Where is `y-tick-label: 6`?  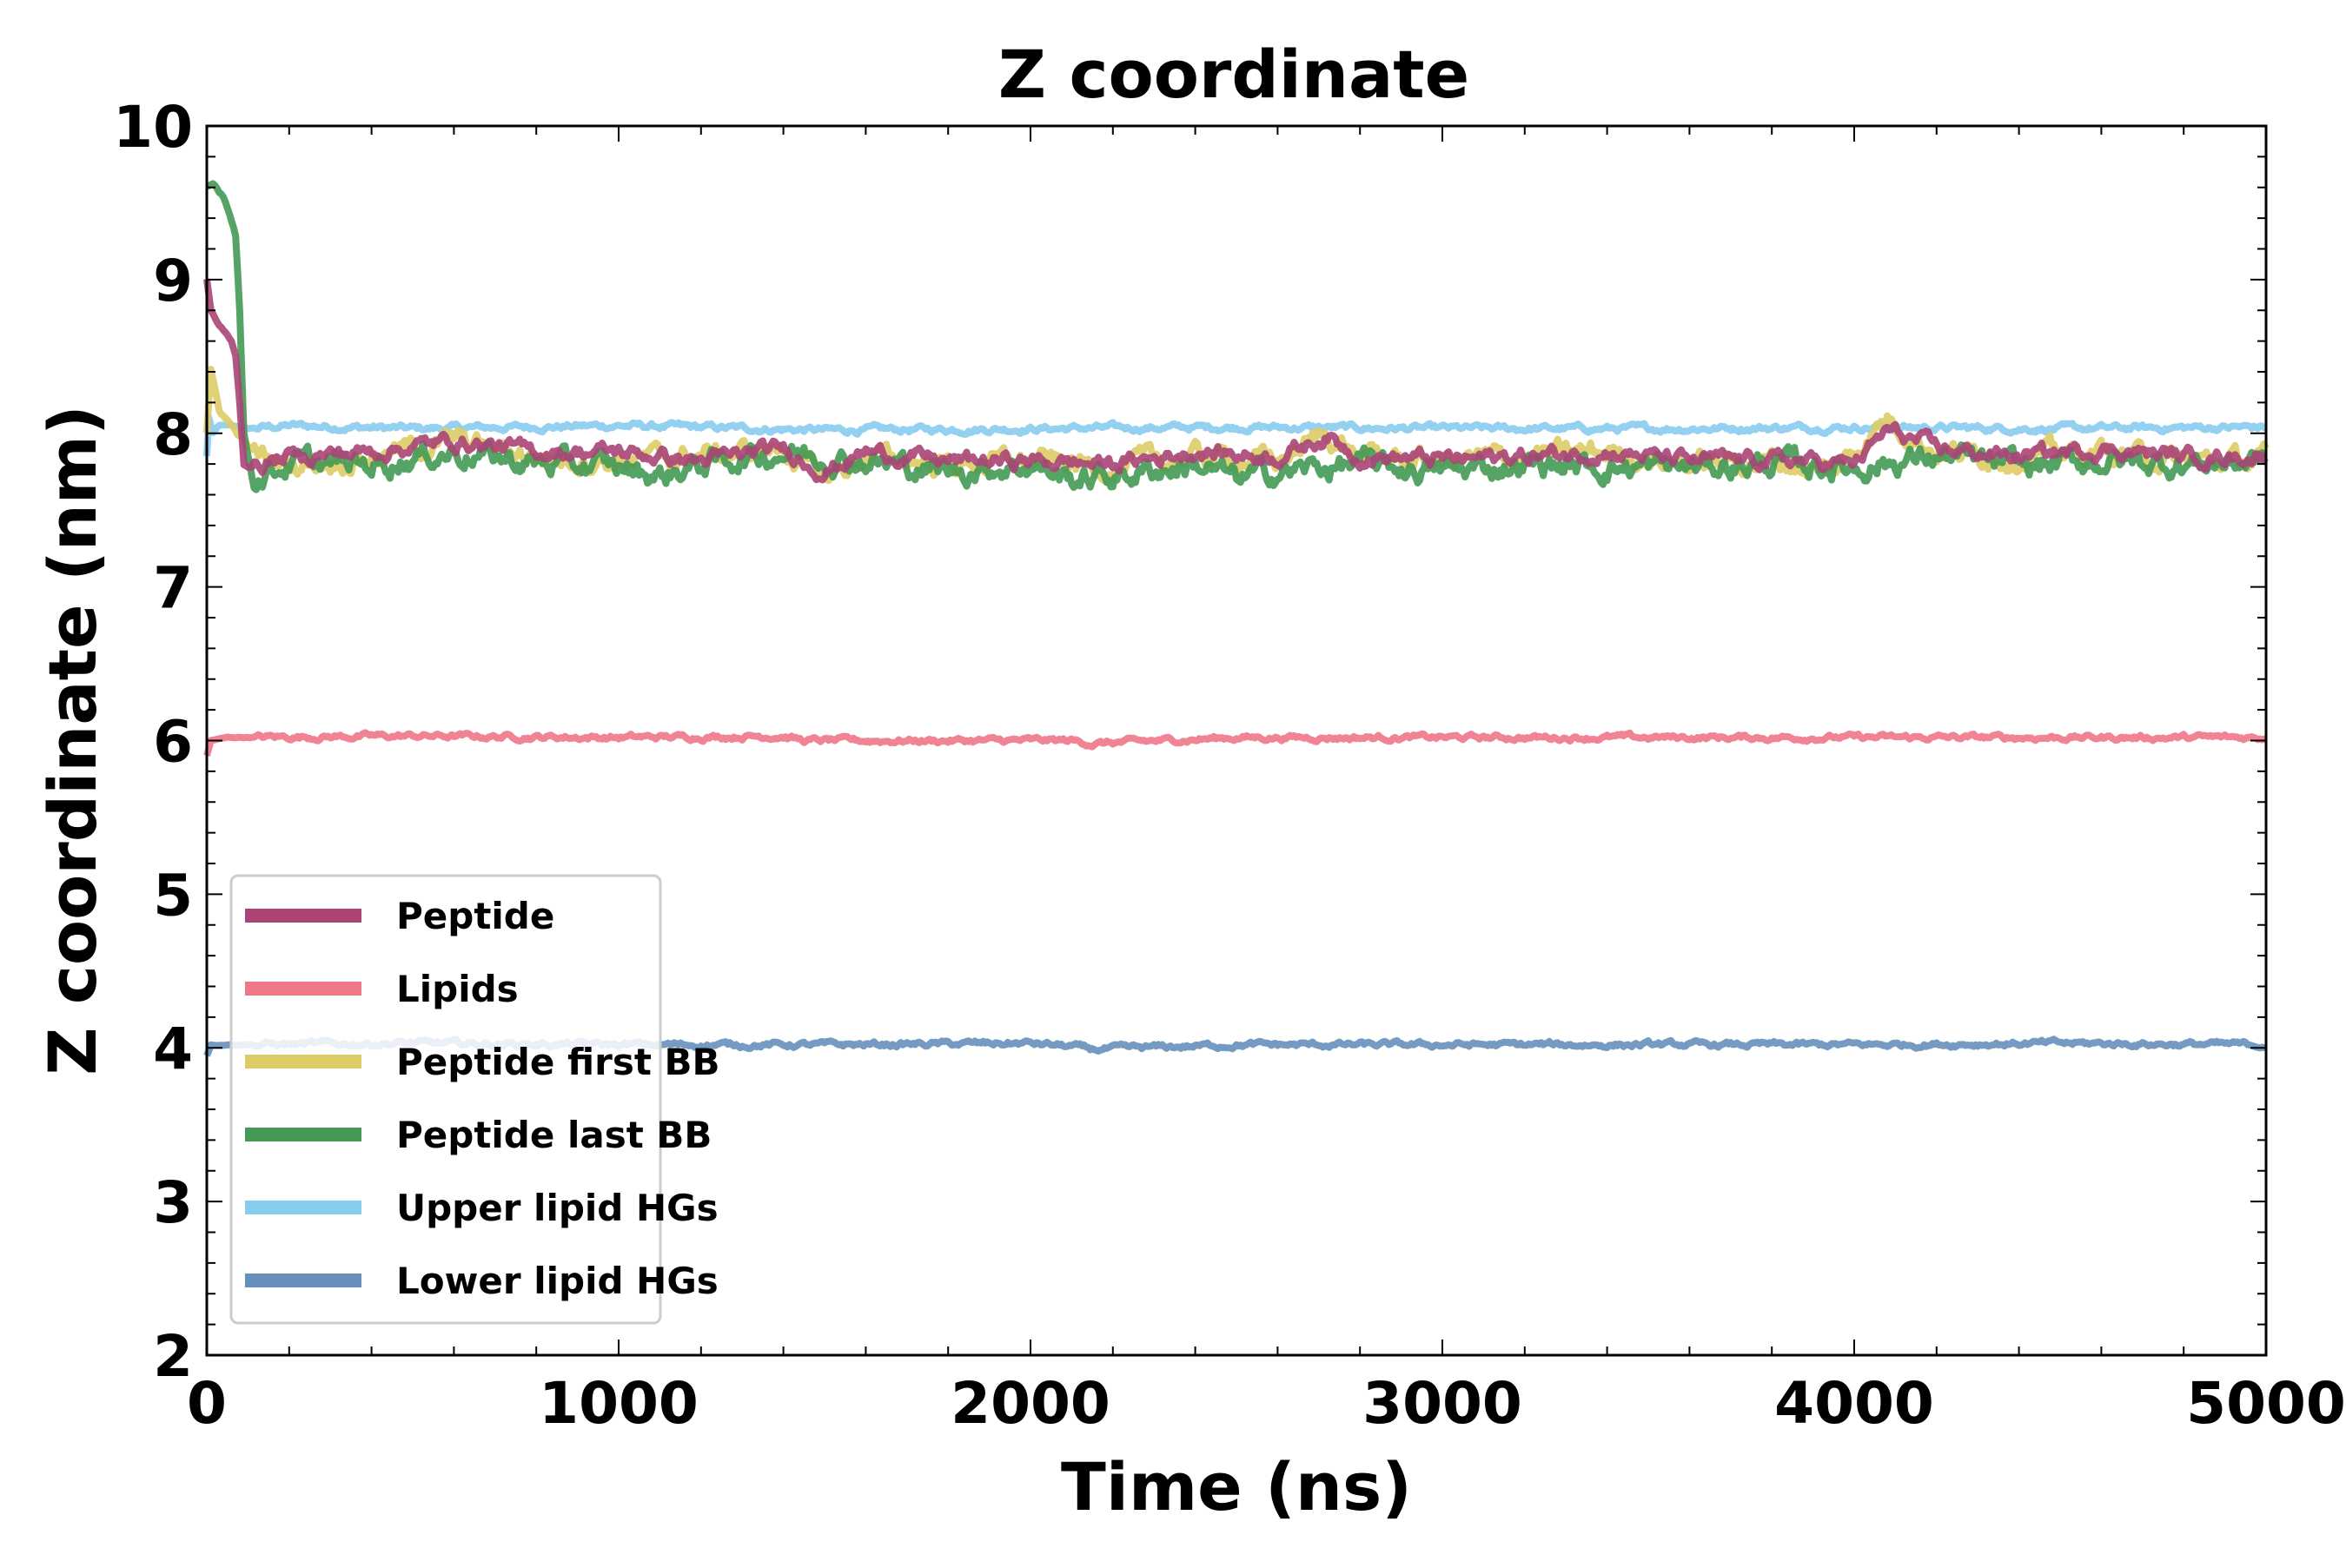 y-tick-label: 6 is located at coordinates (173, 742).